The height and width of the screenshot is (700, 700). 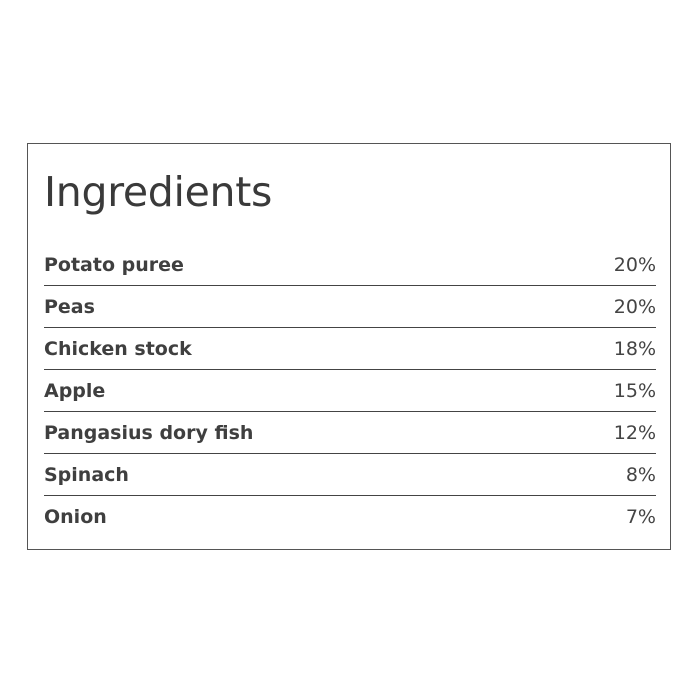 What do you see at coordinates (75, 516) in the screenshot?
I see `ingredient-name: Onion` at bounding box center [75, 516].